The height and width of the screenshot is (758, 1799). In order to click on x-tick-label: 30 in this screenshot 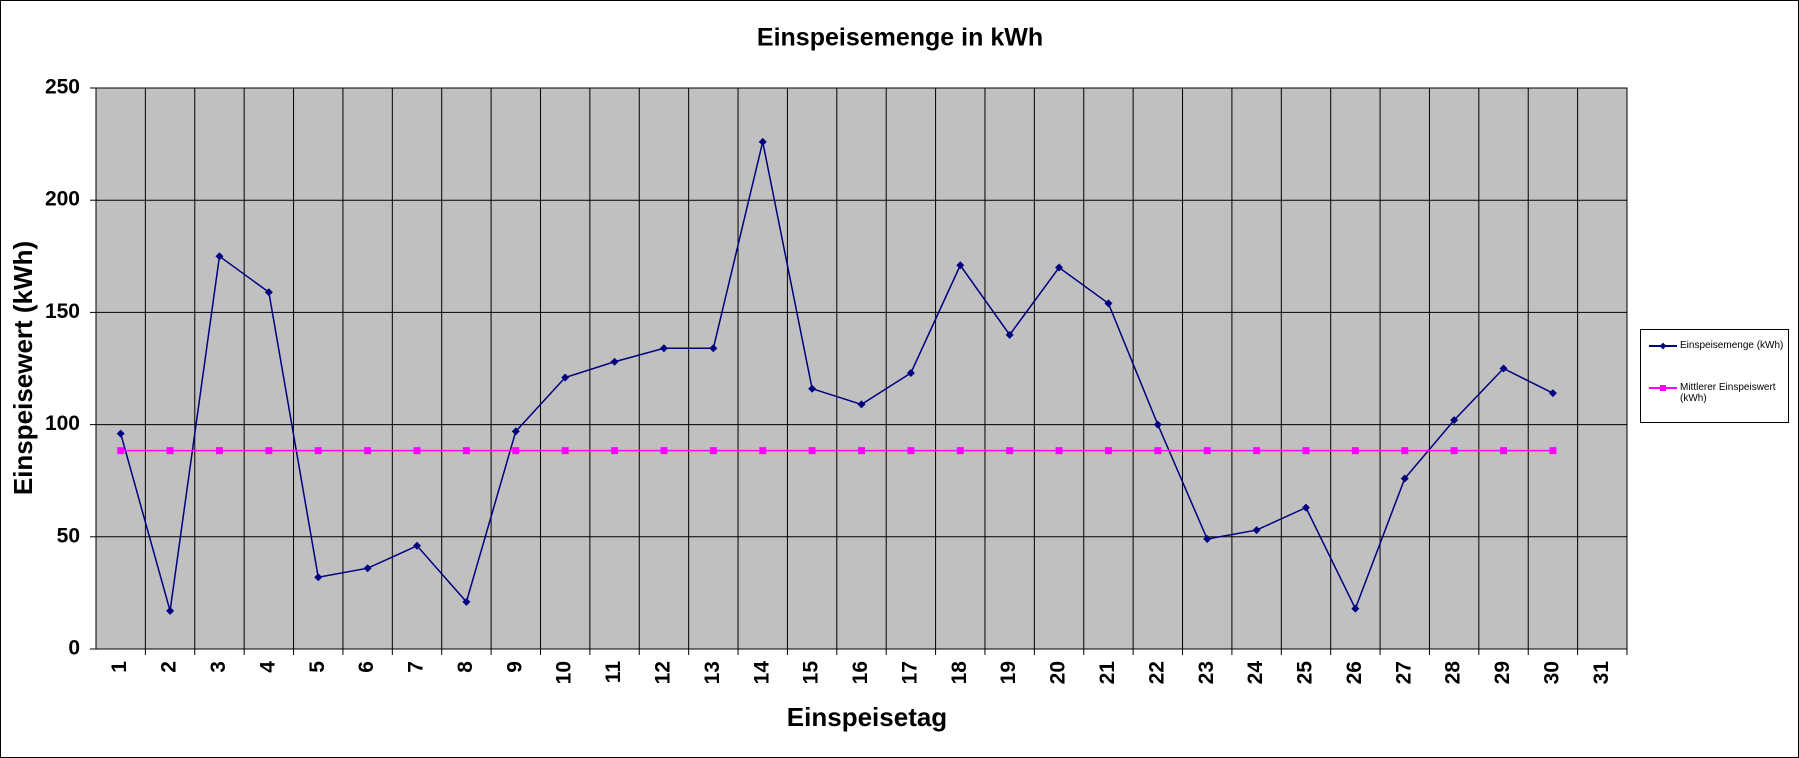, I will do `click(1551, 672)`.